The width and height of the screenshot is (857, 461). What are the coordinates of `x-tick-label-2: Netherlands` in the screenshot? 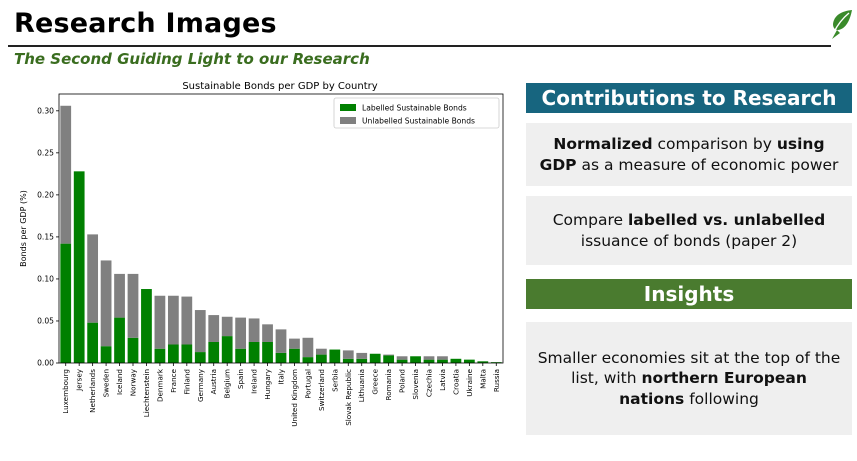 It's located at (92, 391).